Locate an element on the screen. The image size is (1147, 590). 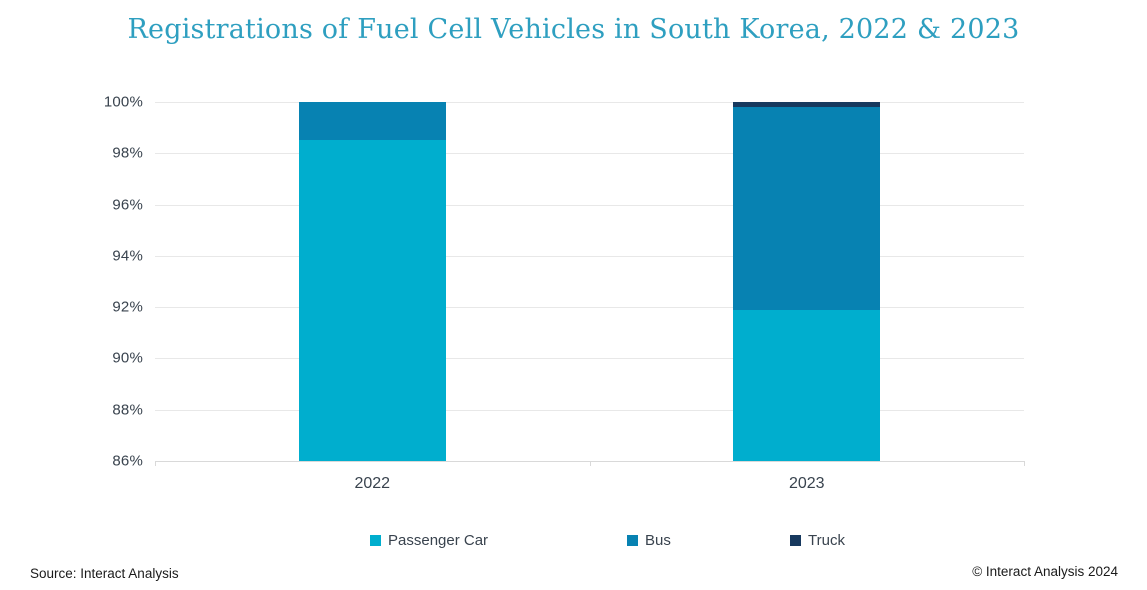
y-tick-label-86%: 86% is located at coordinates (127, 461).